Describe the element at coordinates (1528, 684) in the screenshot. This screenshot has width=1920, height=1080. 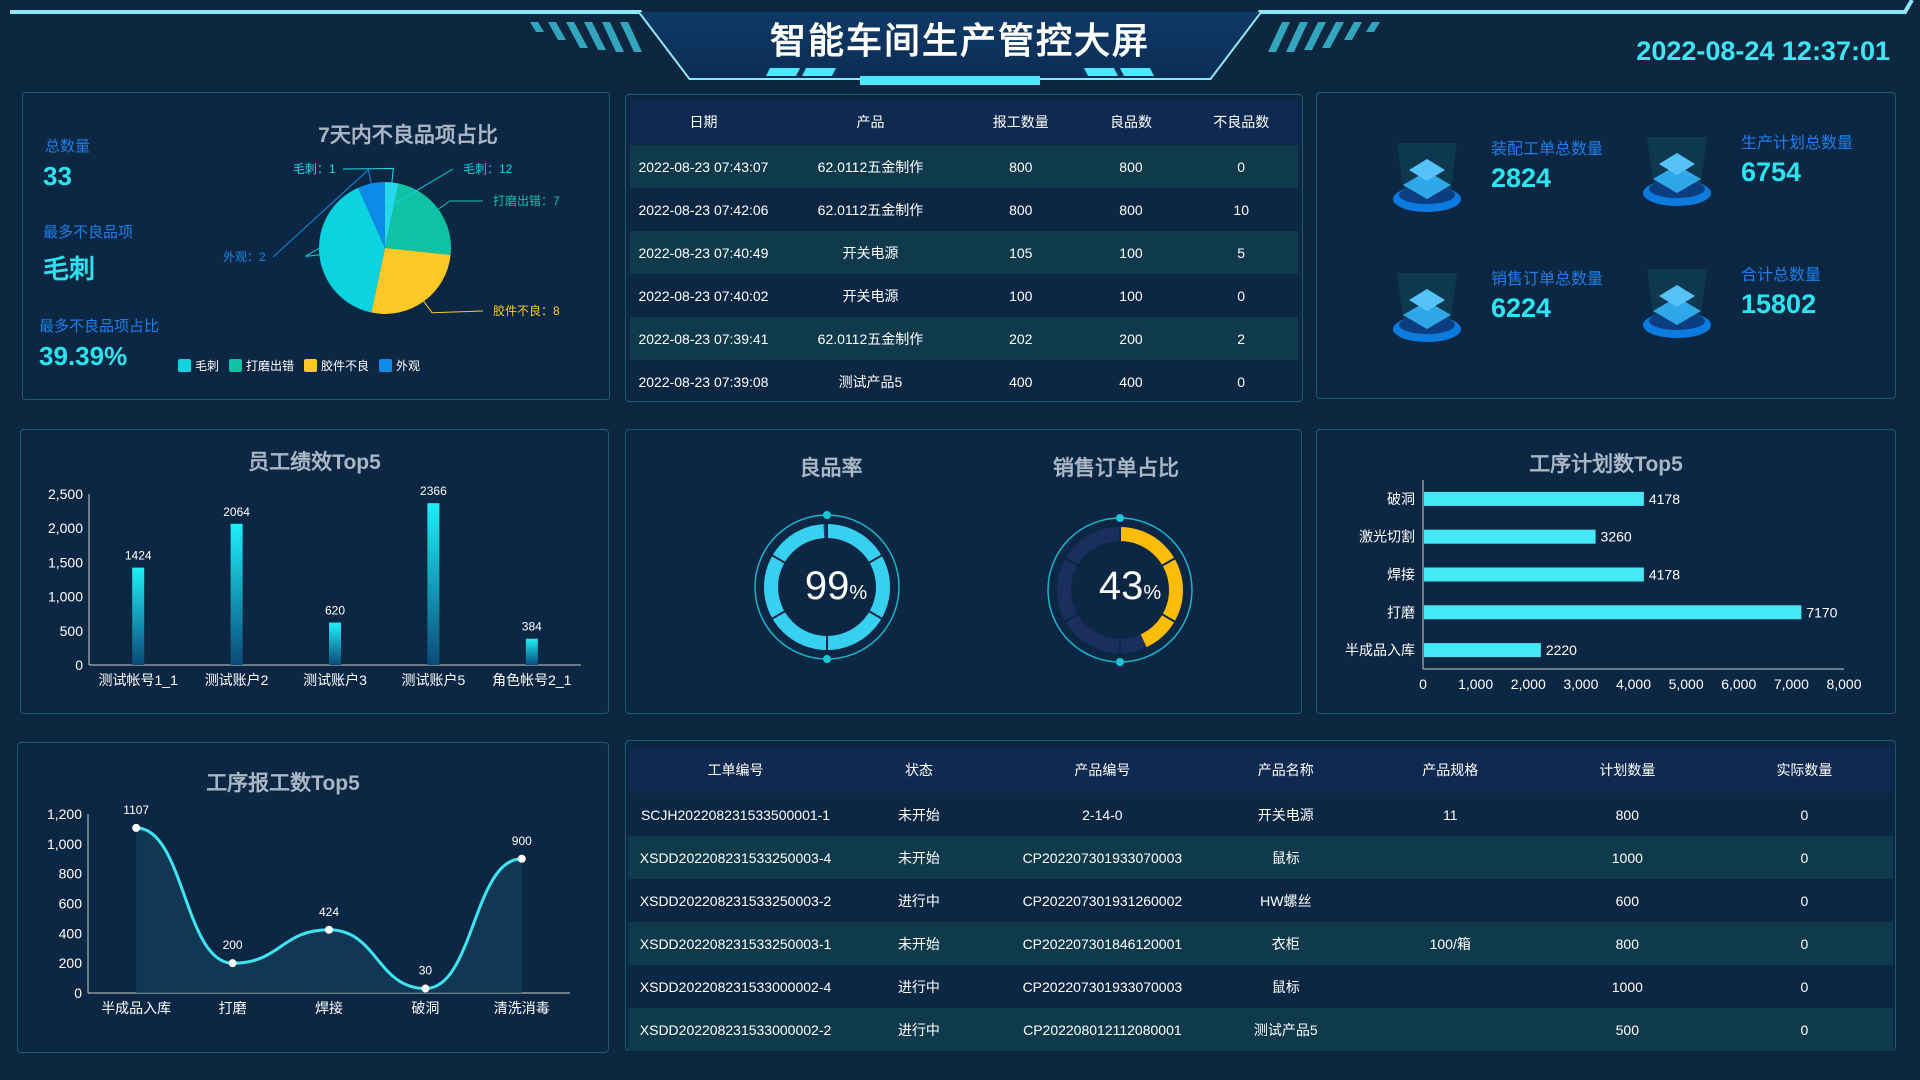
I see `x-tick-label: 2,000` at that location.